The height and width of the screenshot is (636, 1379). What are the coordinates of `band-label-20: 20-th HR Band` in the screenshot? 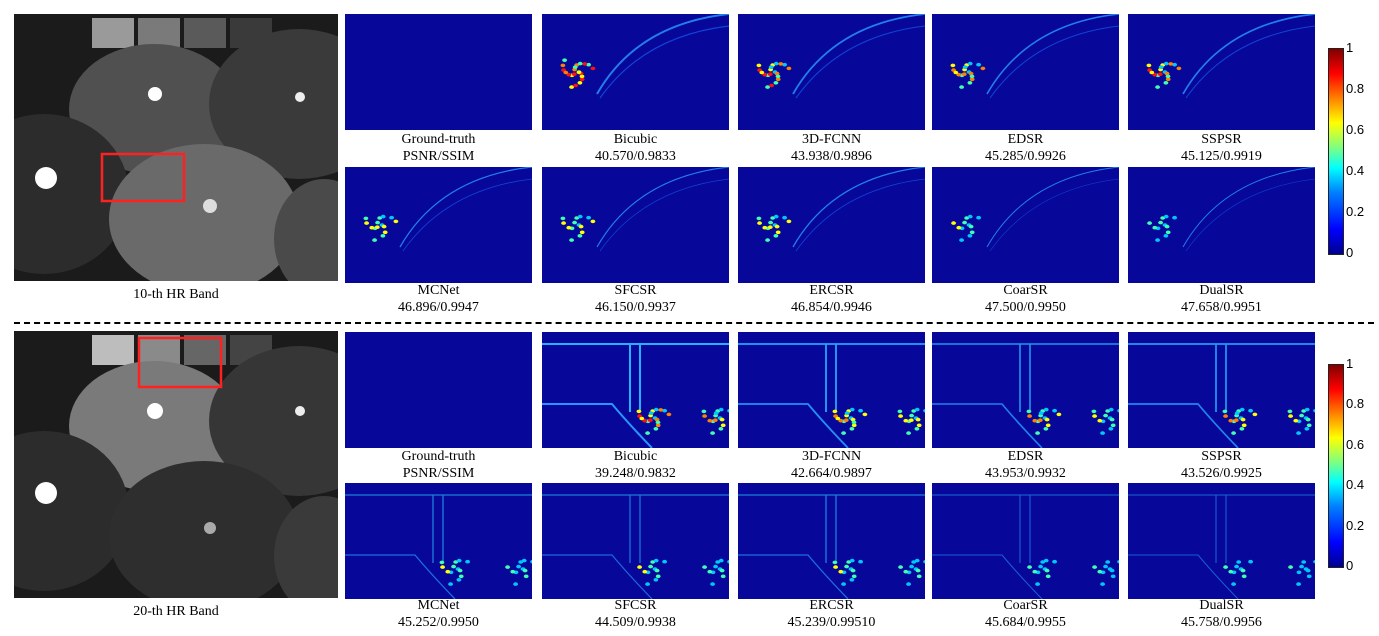 It's located at (176, 611).